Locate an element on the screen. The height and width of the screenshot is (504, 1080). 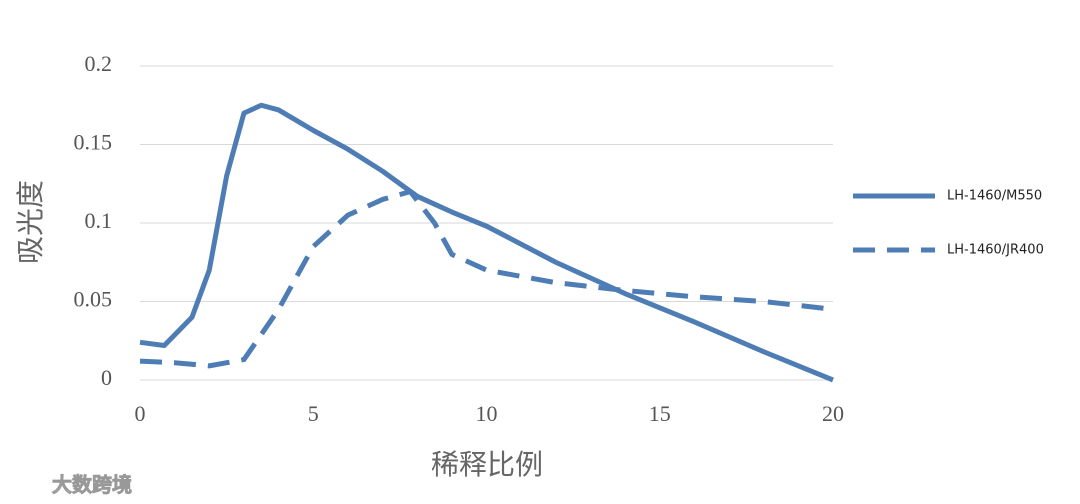
y-tick-label: 0.05 is located at coordinates (93, 299).